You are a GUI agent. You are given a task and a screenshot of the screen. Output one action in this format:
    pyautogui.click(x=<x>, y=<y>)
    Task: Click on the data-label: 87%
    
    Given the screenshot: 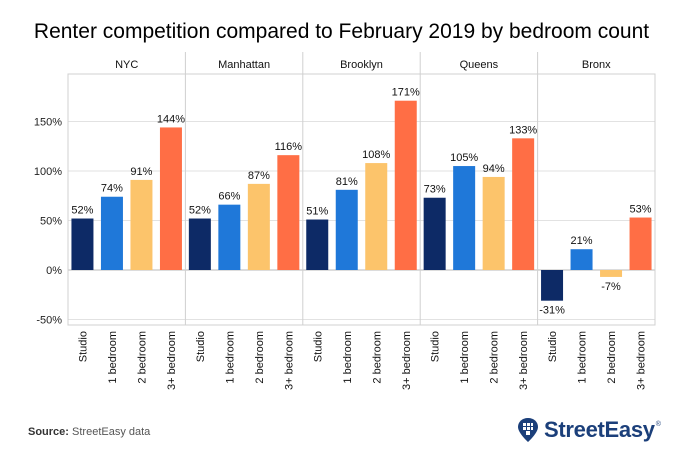 What is the action you would take?
    pyautogui.click(x=259, y=176)
    